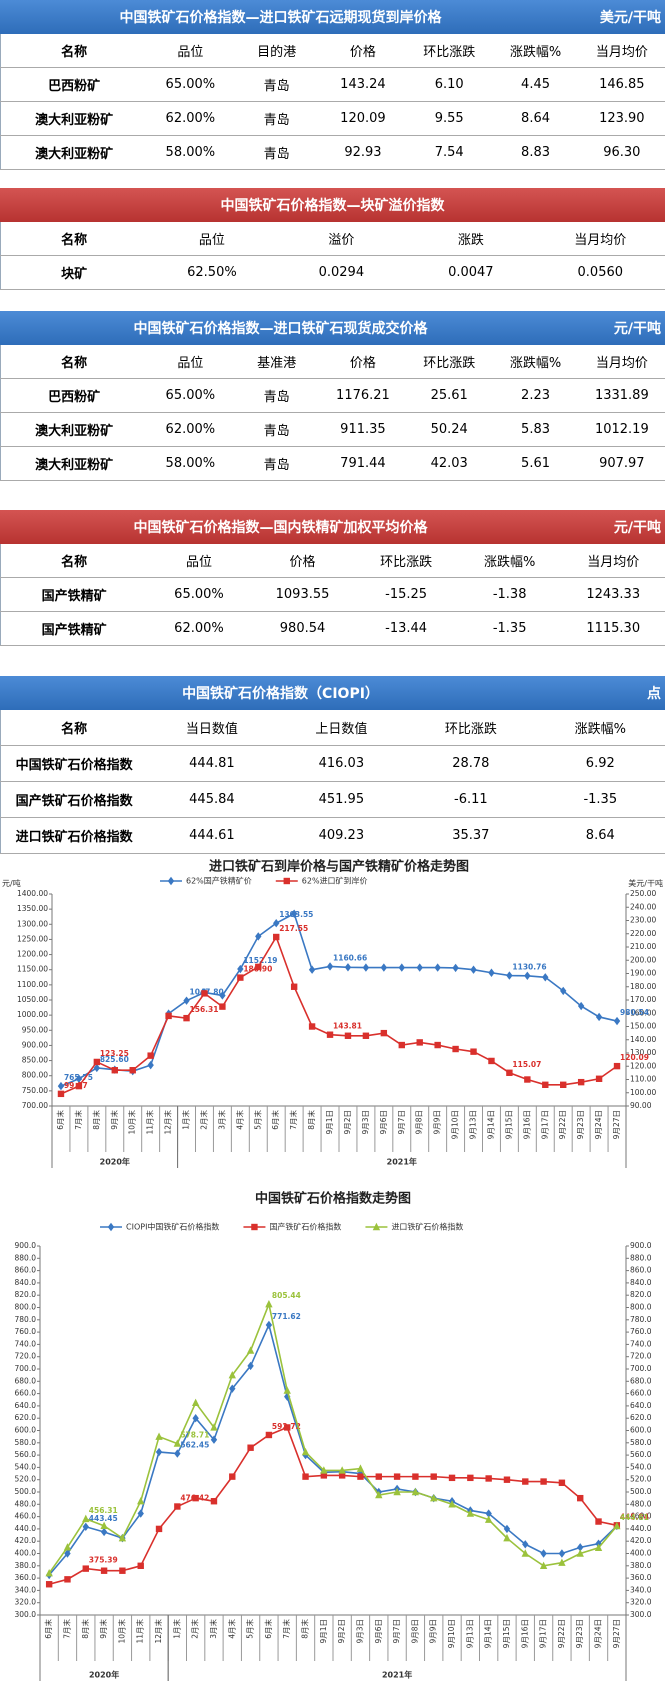 The height and width of the screenshot is (1686, 665). What do you see at coordinates (104, 1675) in the screenshot?
I see `group-label: 2020年` at bounding box center [104, 1675].